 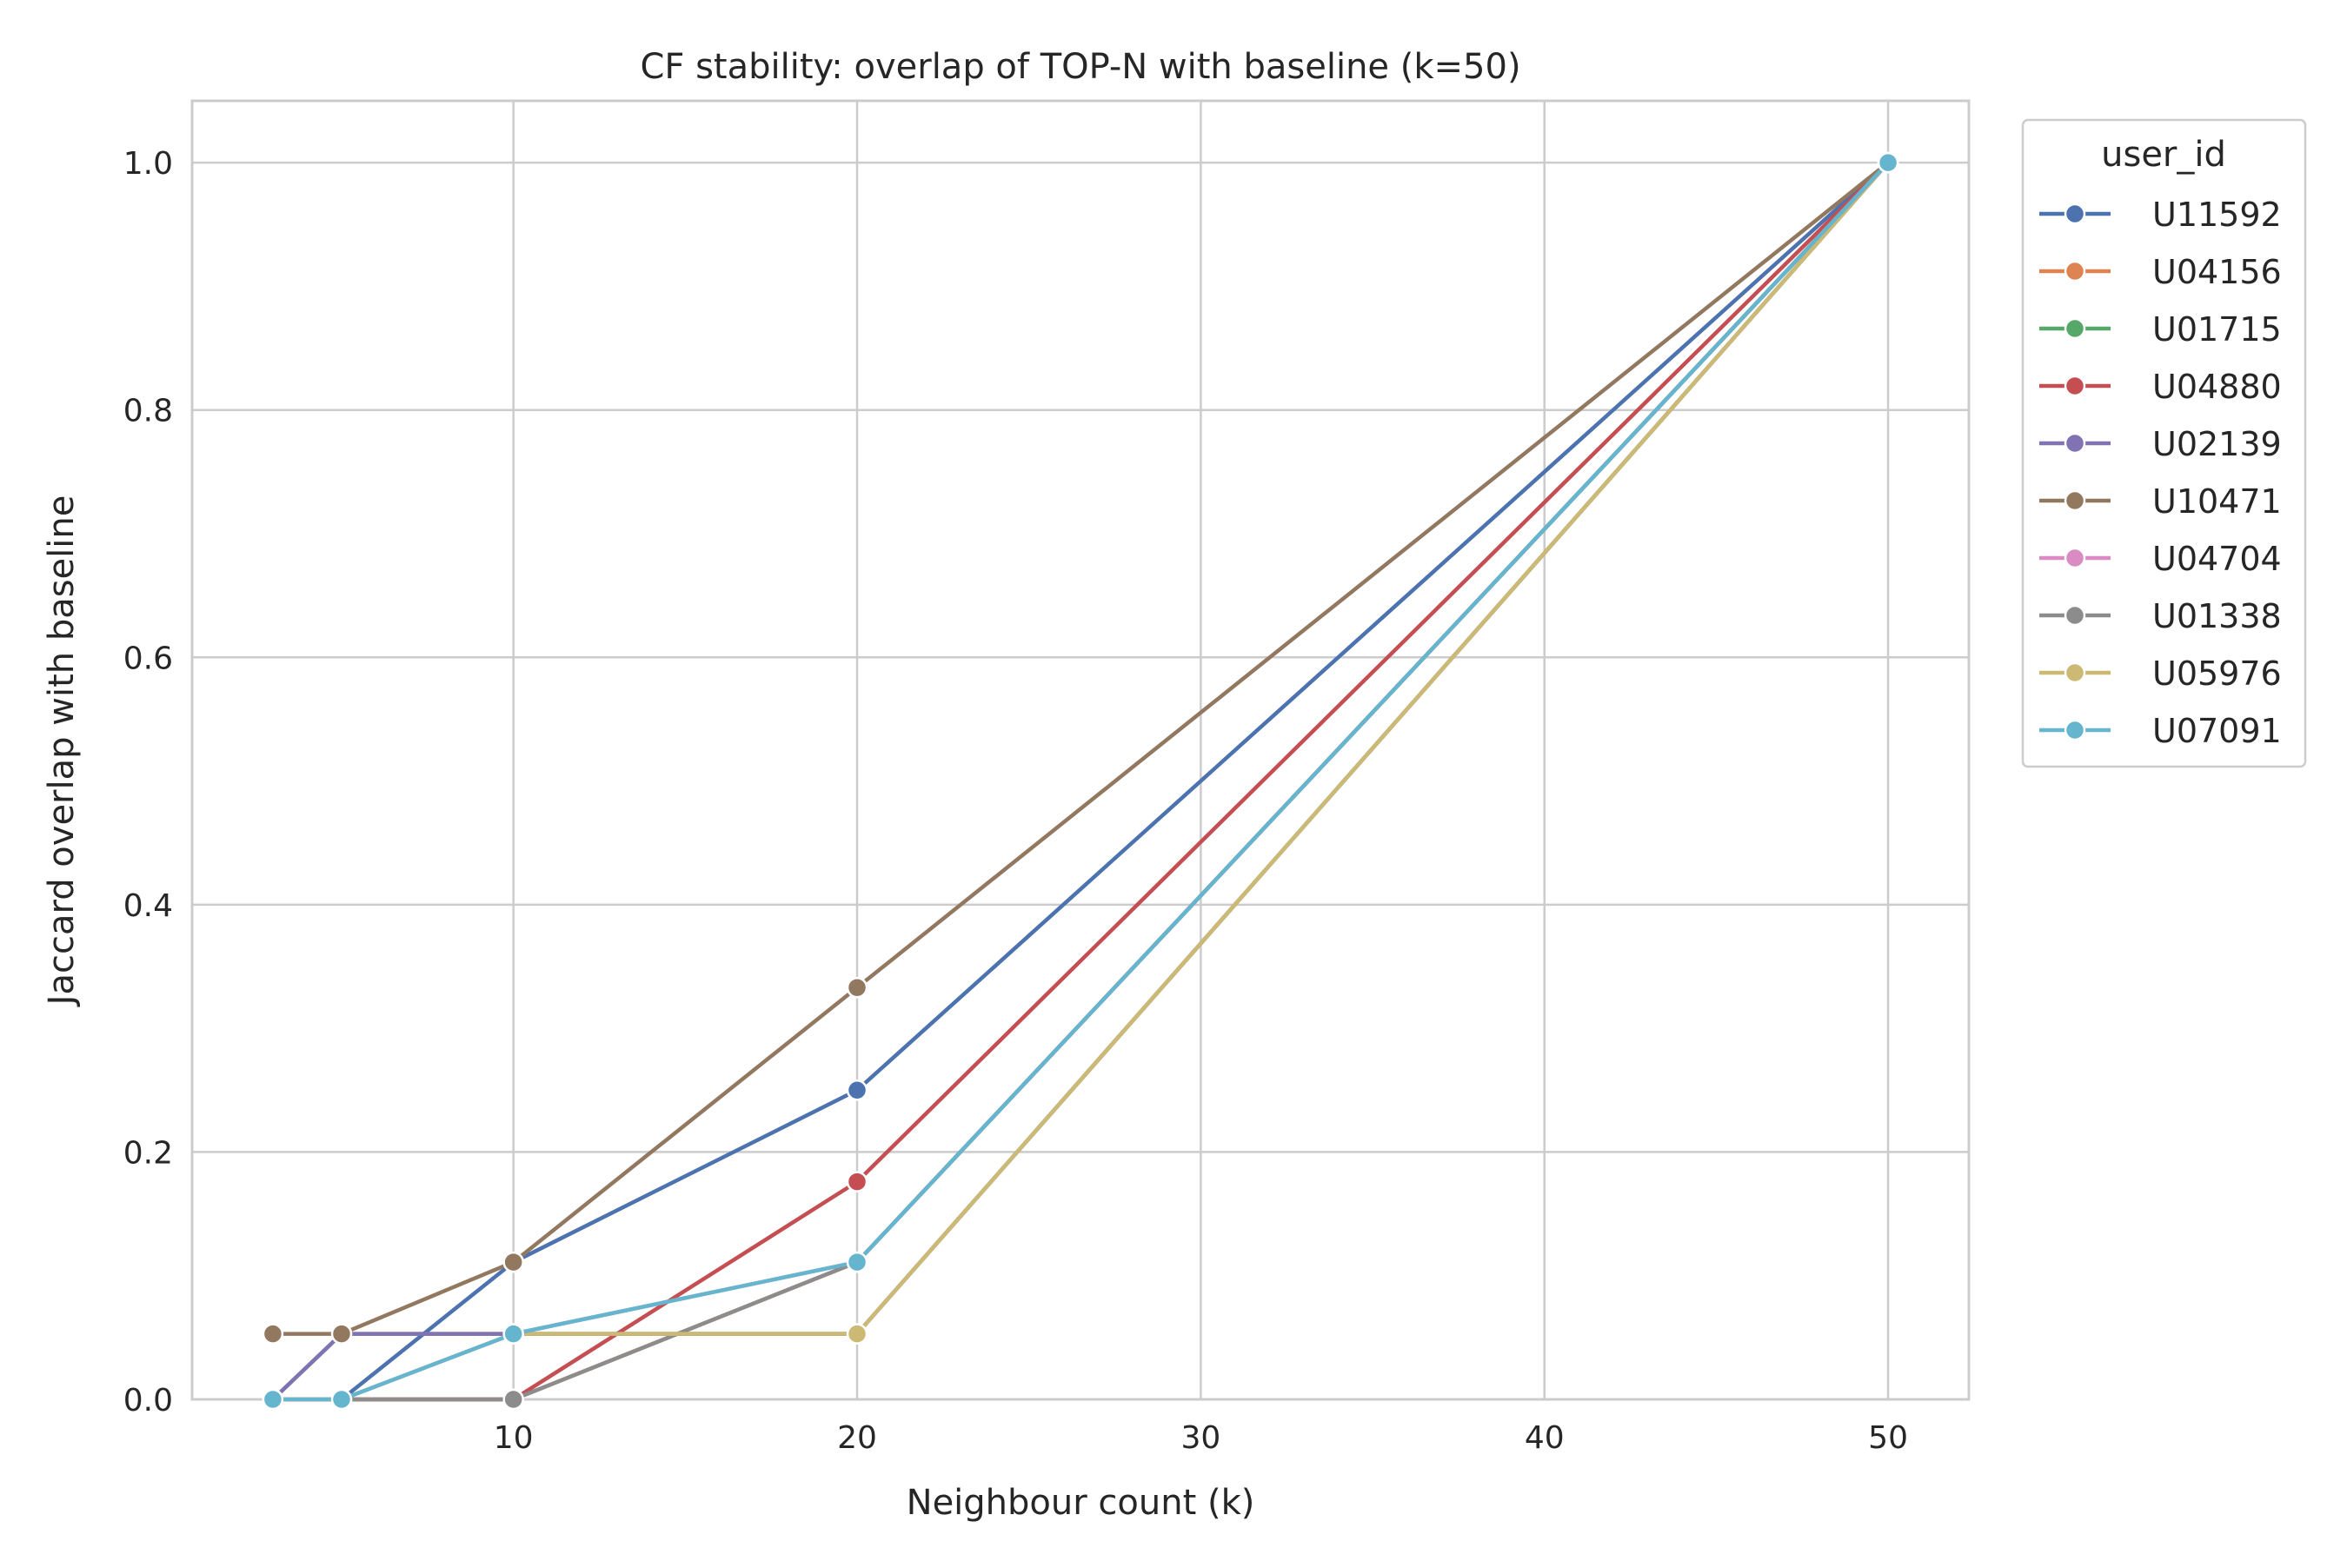 What do you see at coordinates (148, 164) in the screenshot?
I see `y-tick-label: 1.0` at bounding box center [148, 164].